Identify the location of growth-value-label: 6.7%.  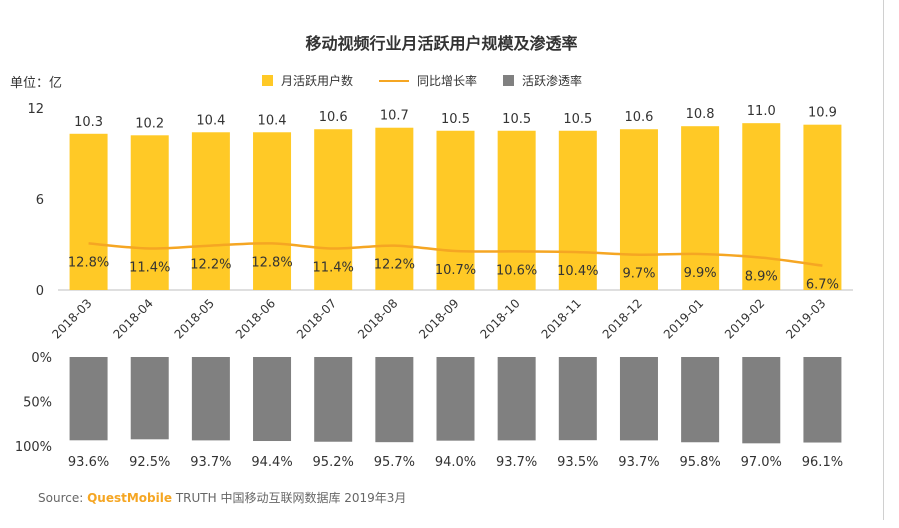
(822, 285).